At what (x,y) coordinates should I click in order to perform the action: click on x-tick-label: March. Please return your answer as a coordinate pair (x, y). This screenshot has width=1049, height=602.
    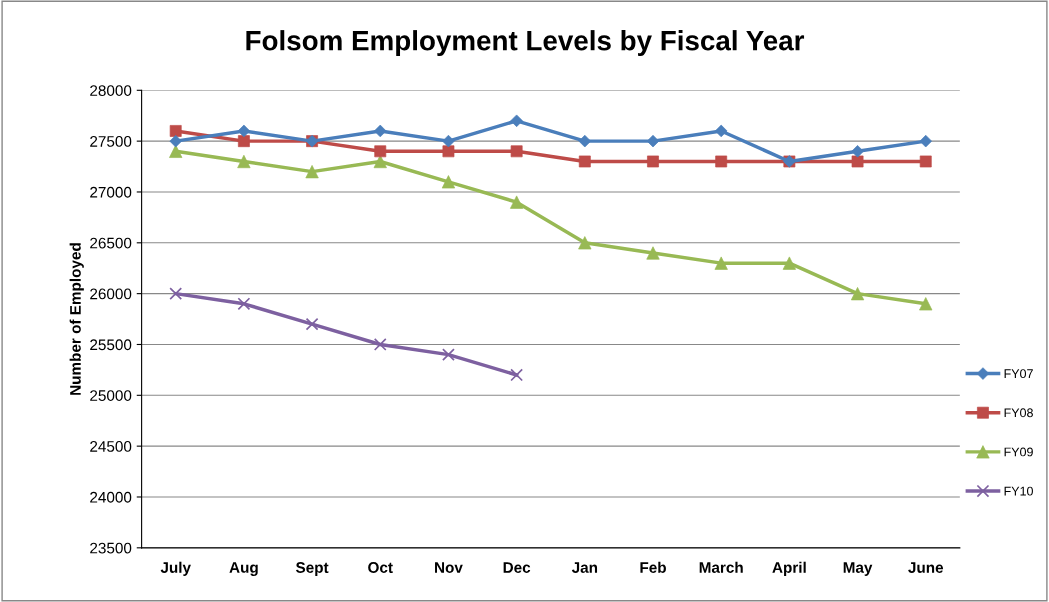
    Looking at the image, I should click on (721, 567).